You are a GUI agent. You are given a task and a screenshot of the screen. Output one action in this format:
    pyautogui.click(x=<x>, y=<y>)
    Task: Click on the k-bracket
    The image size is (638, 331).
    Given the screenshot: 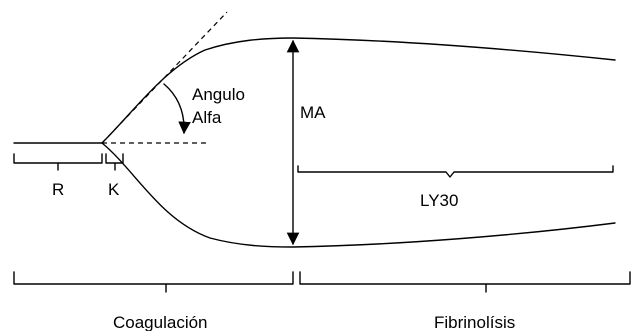 What is the action you would take?
    pyautogui.click(x=114, y=162)
    